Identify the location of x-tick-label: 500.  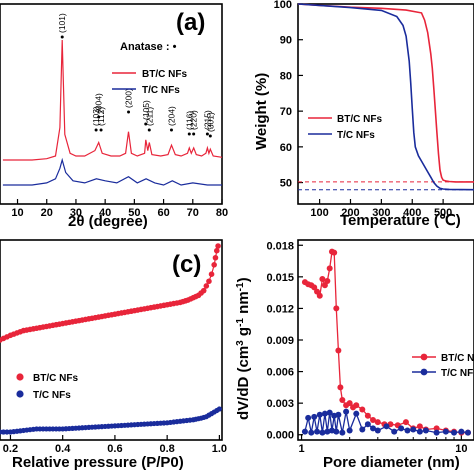
(443, 213).